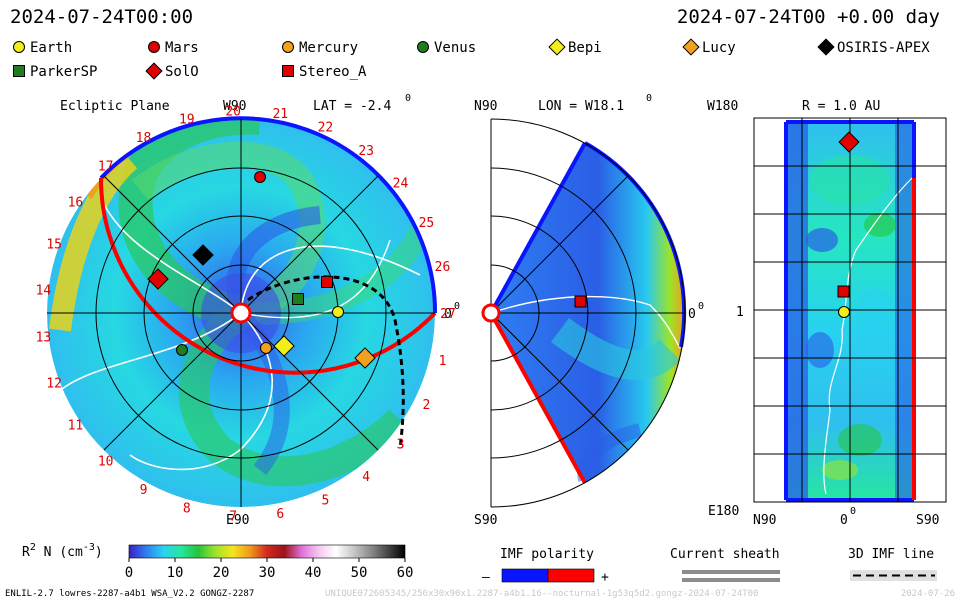  I want to click on carrington-label: 27, so click(448, 314).